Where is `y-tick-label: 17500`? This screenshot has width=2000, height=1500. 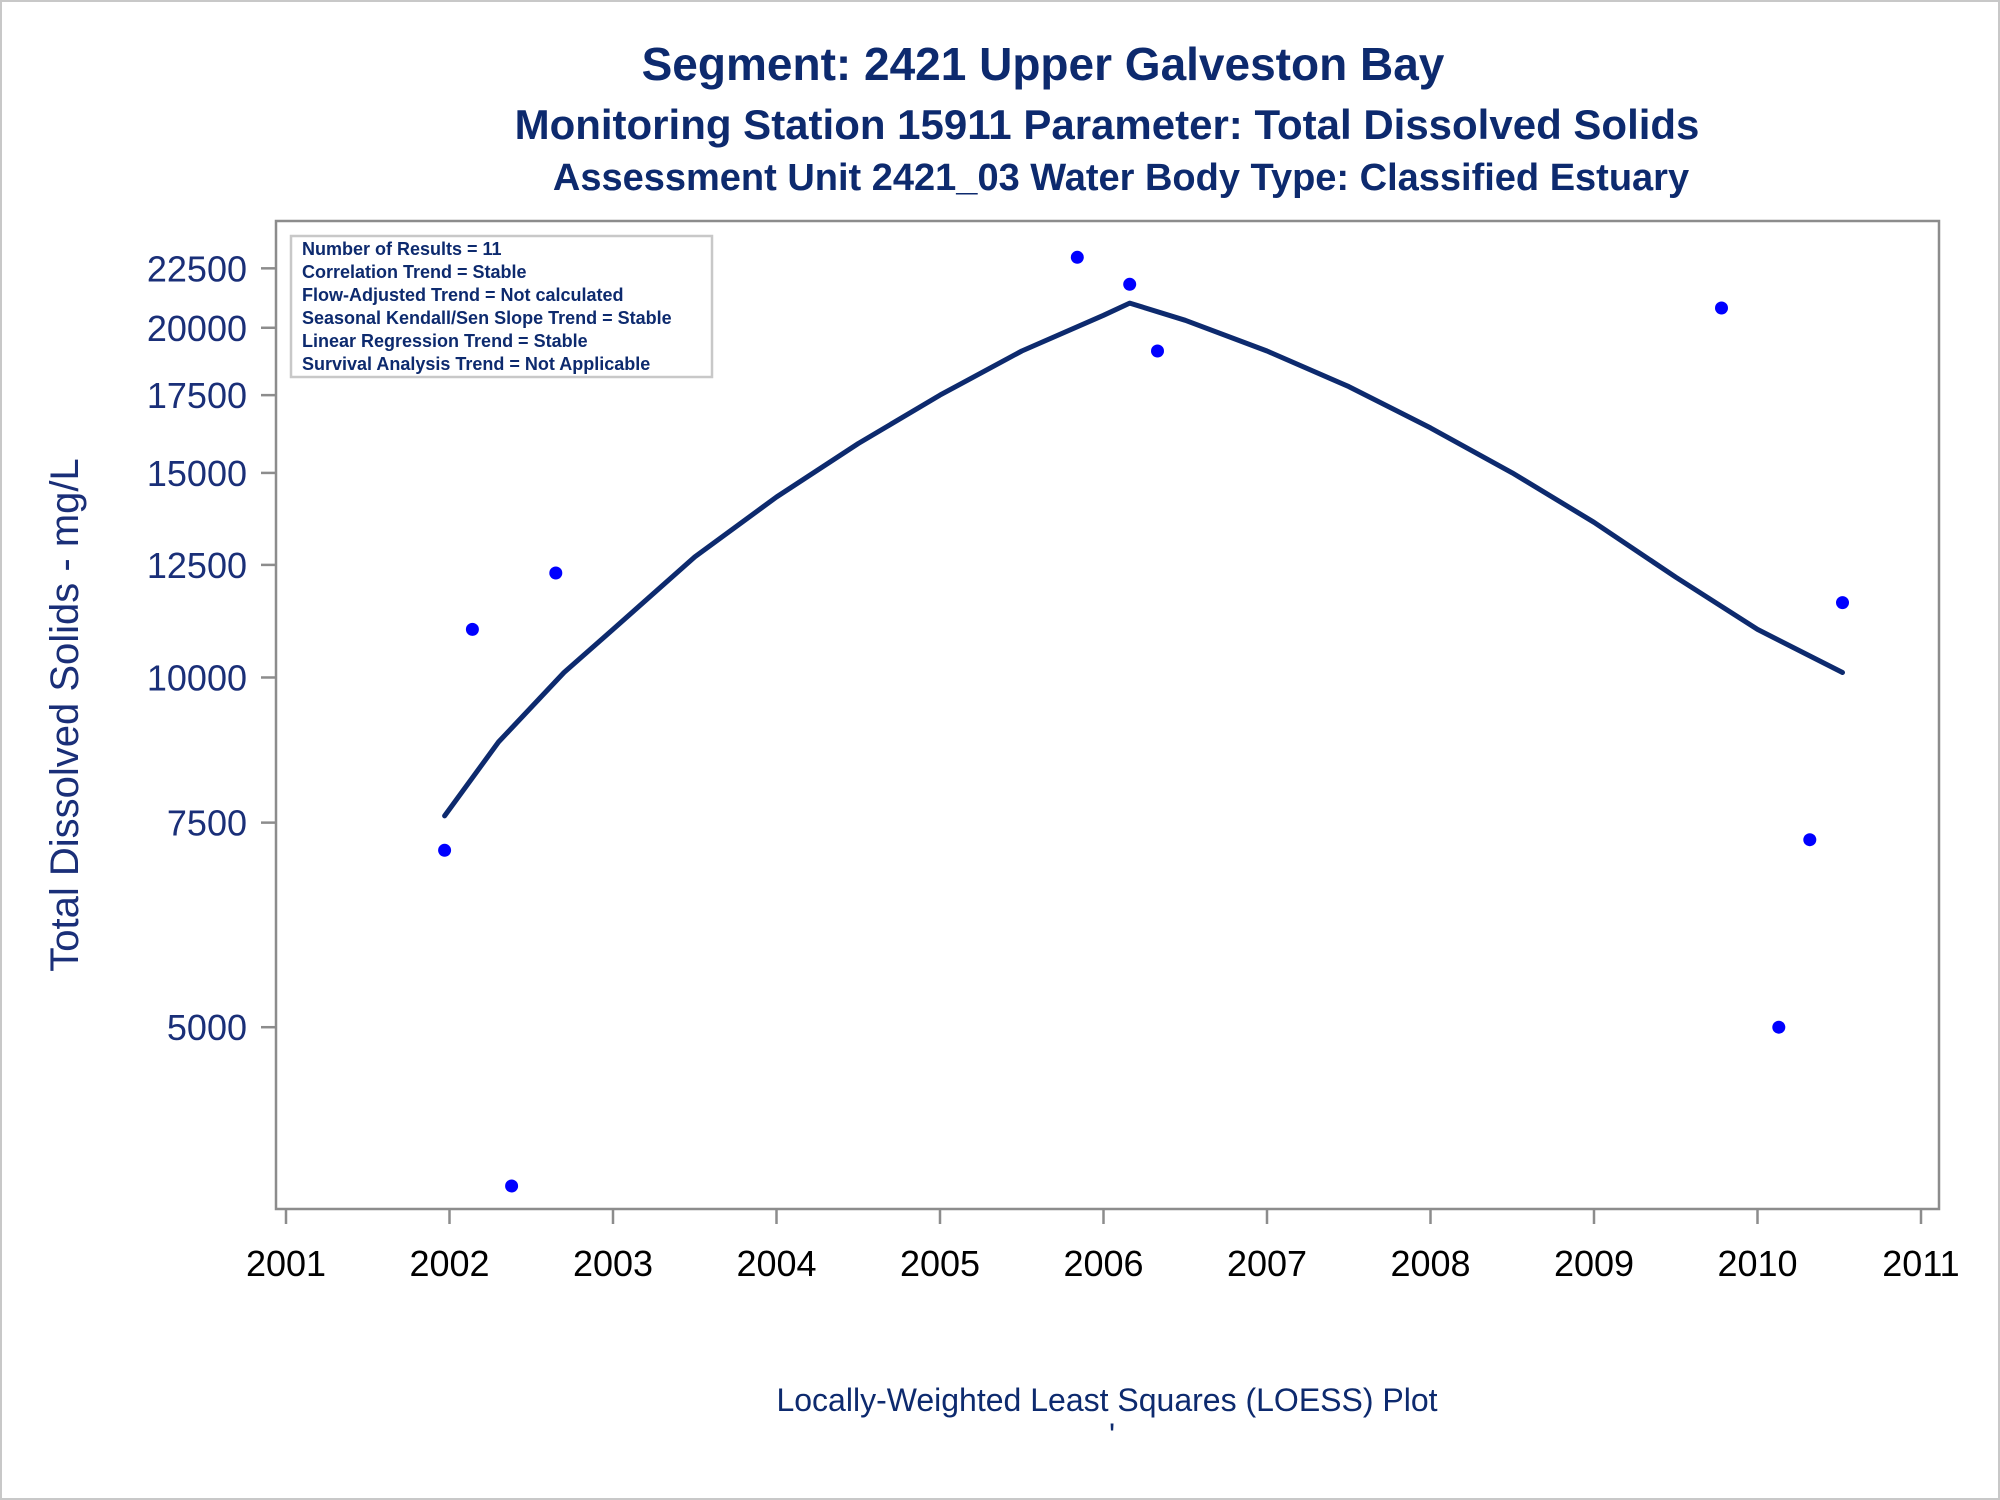 y-tick-label: 17500 is located at coordinates (197, 395).